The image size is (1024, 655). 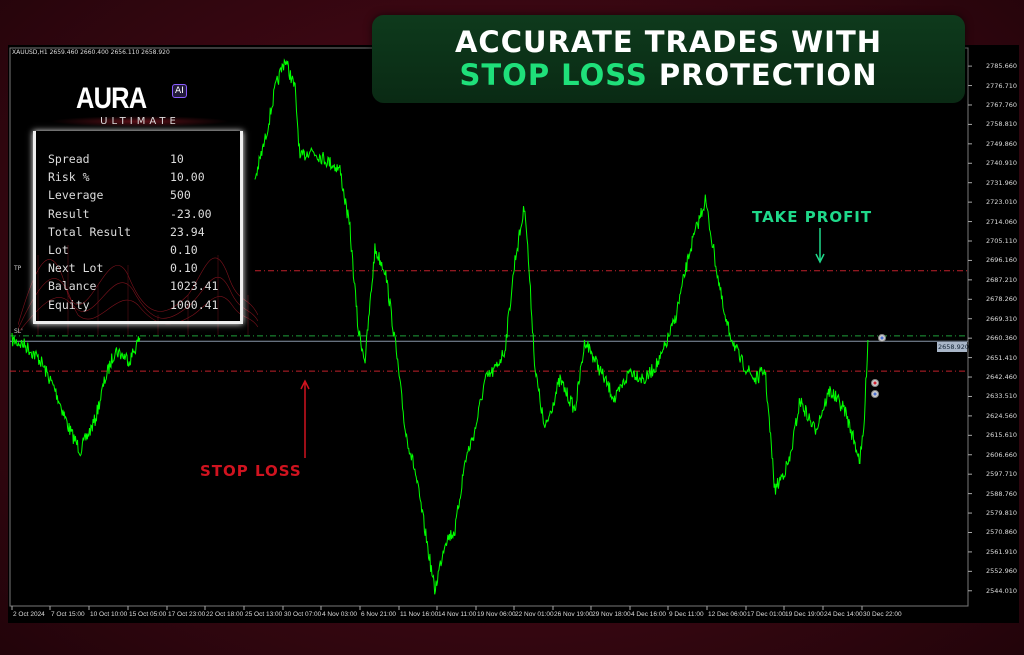 I want to click on stop-loss-arrow-icon, so click(x=305, y=418).